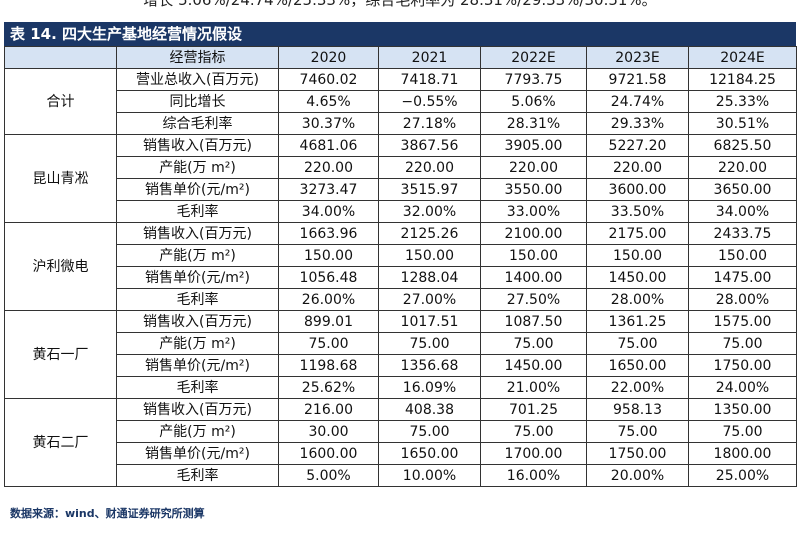 The image size is (800, 544). I want to click on value-cell: 1475.00, so click(742, 277).